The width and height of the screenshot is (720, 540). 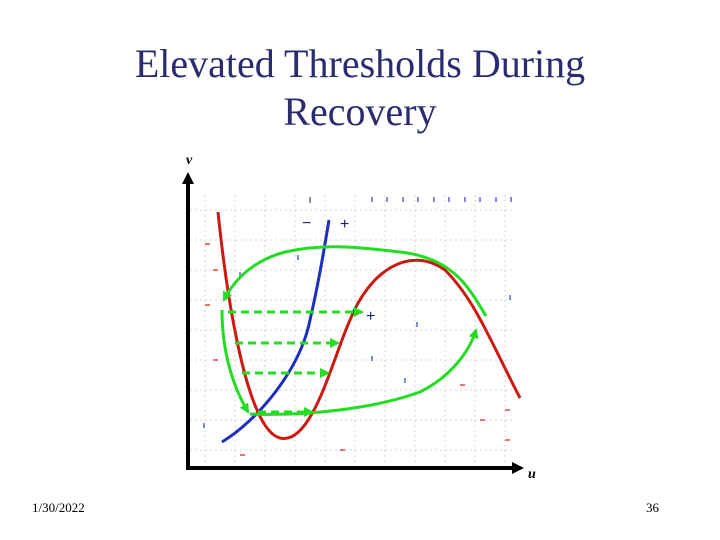 What do you see at coordinates (306, 223) in the screenshot?
I see `minus-sign-label: −` at bounding box center [306, 223].